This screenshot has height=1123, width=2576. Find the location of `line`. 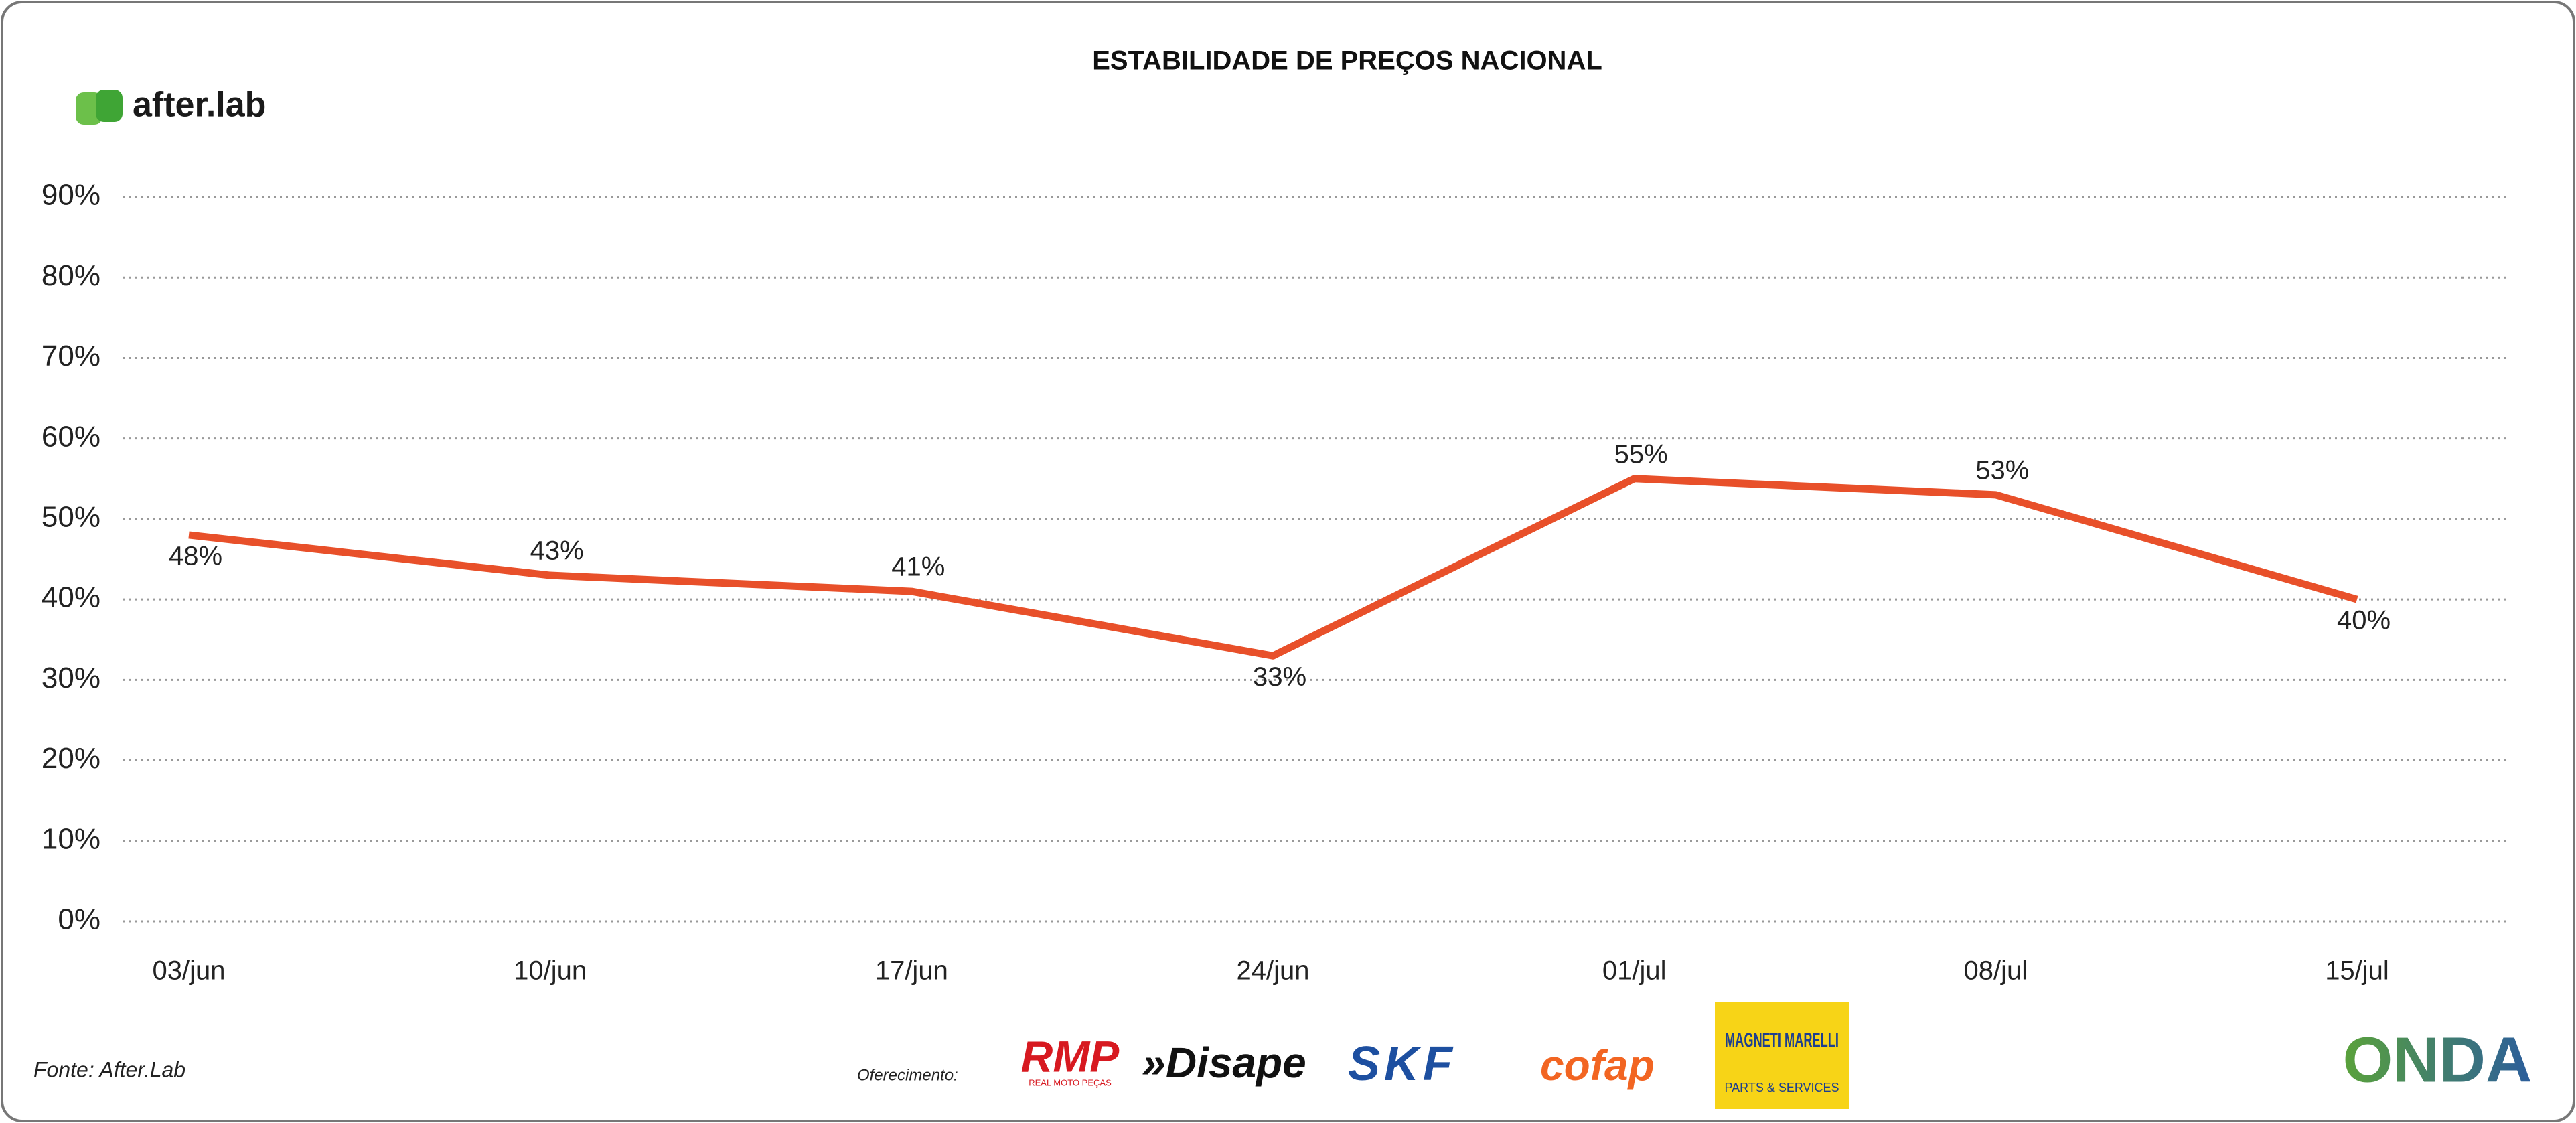

line is located at coordinates (1273, 567).